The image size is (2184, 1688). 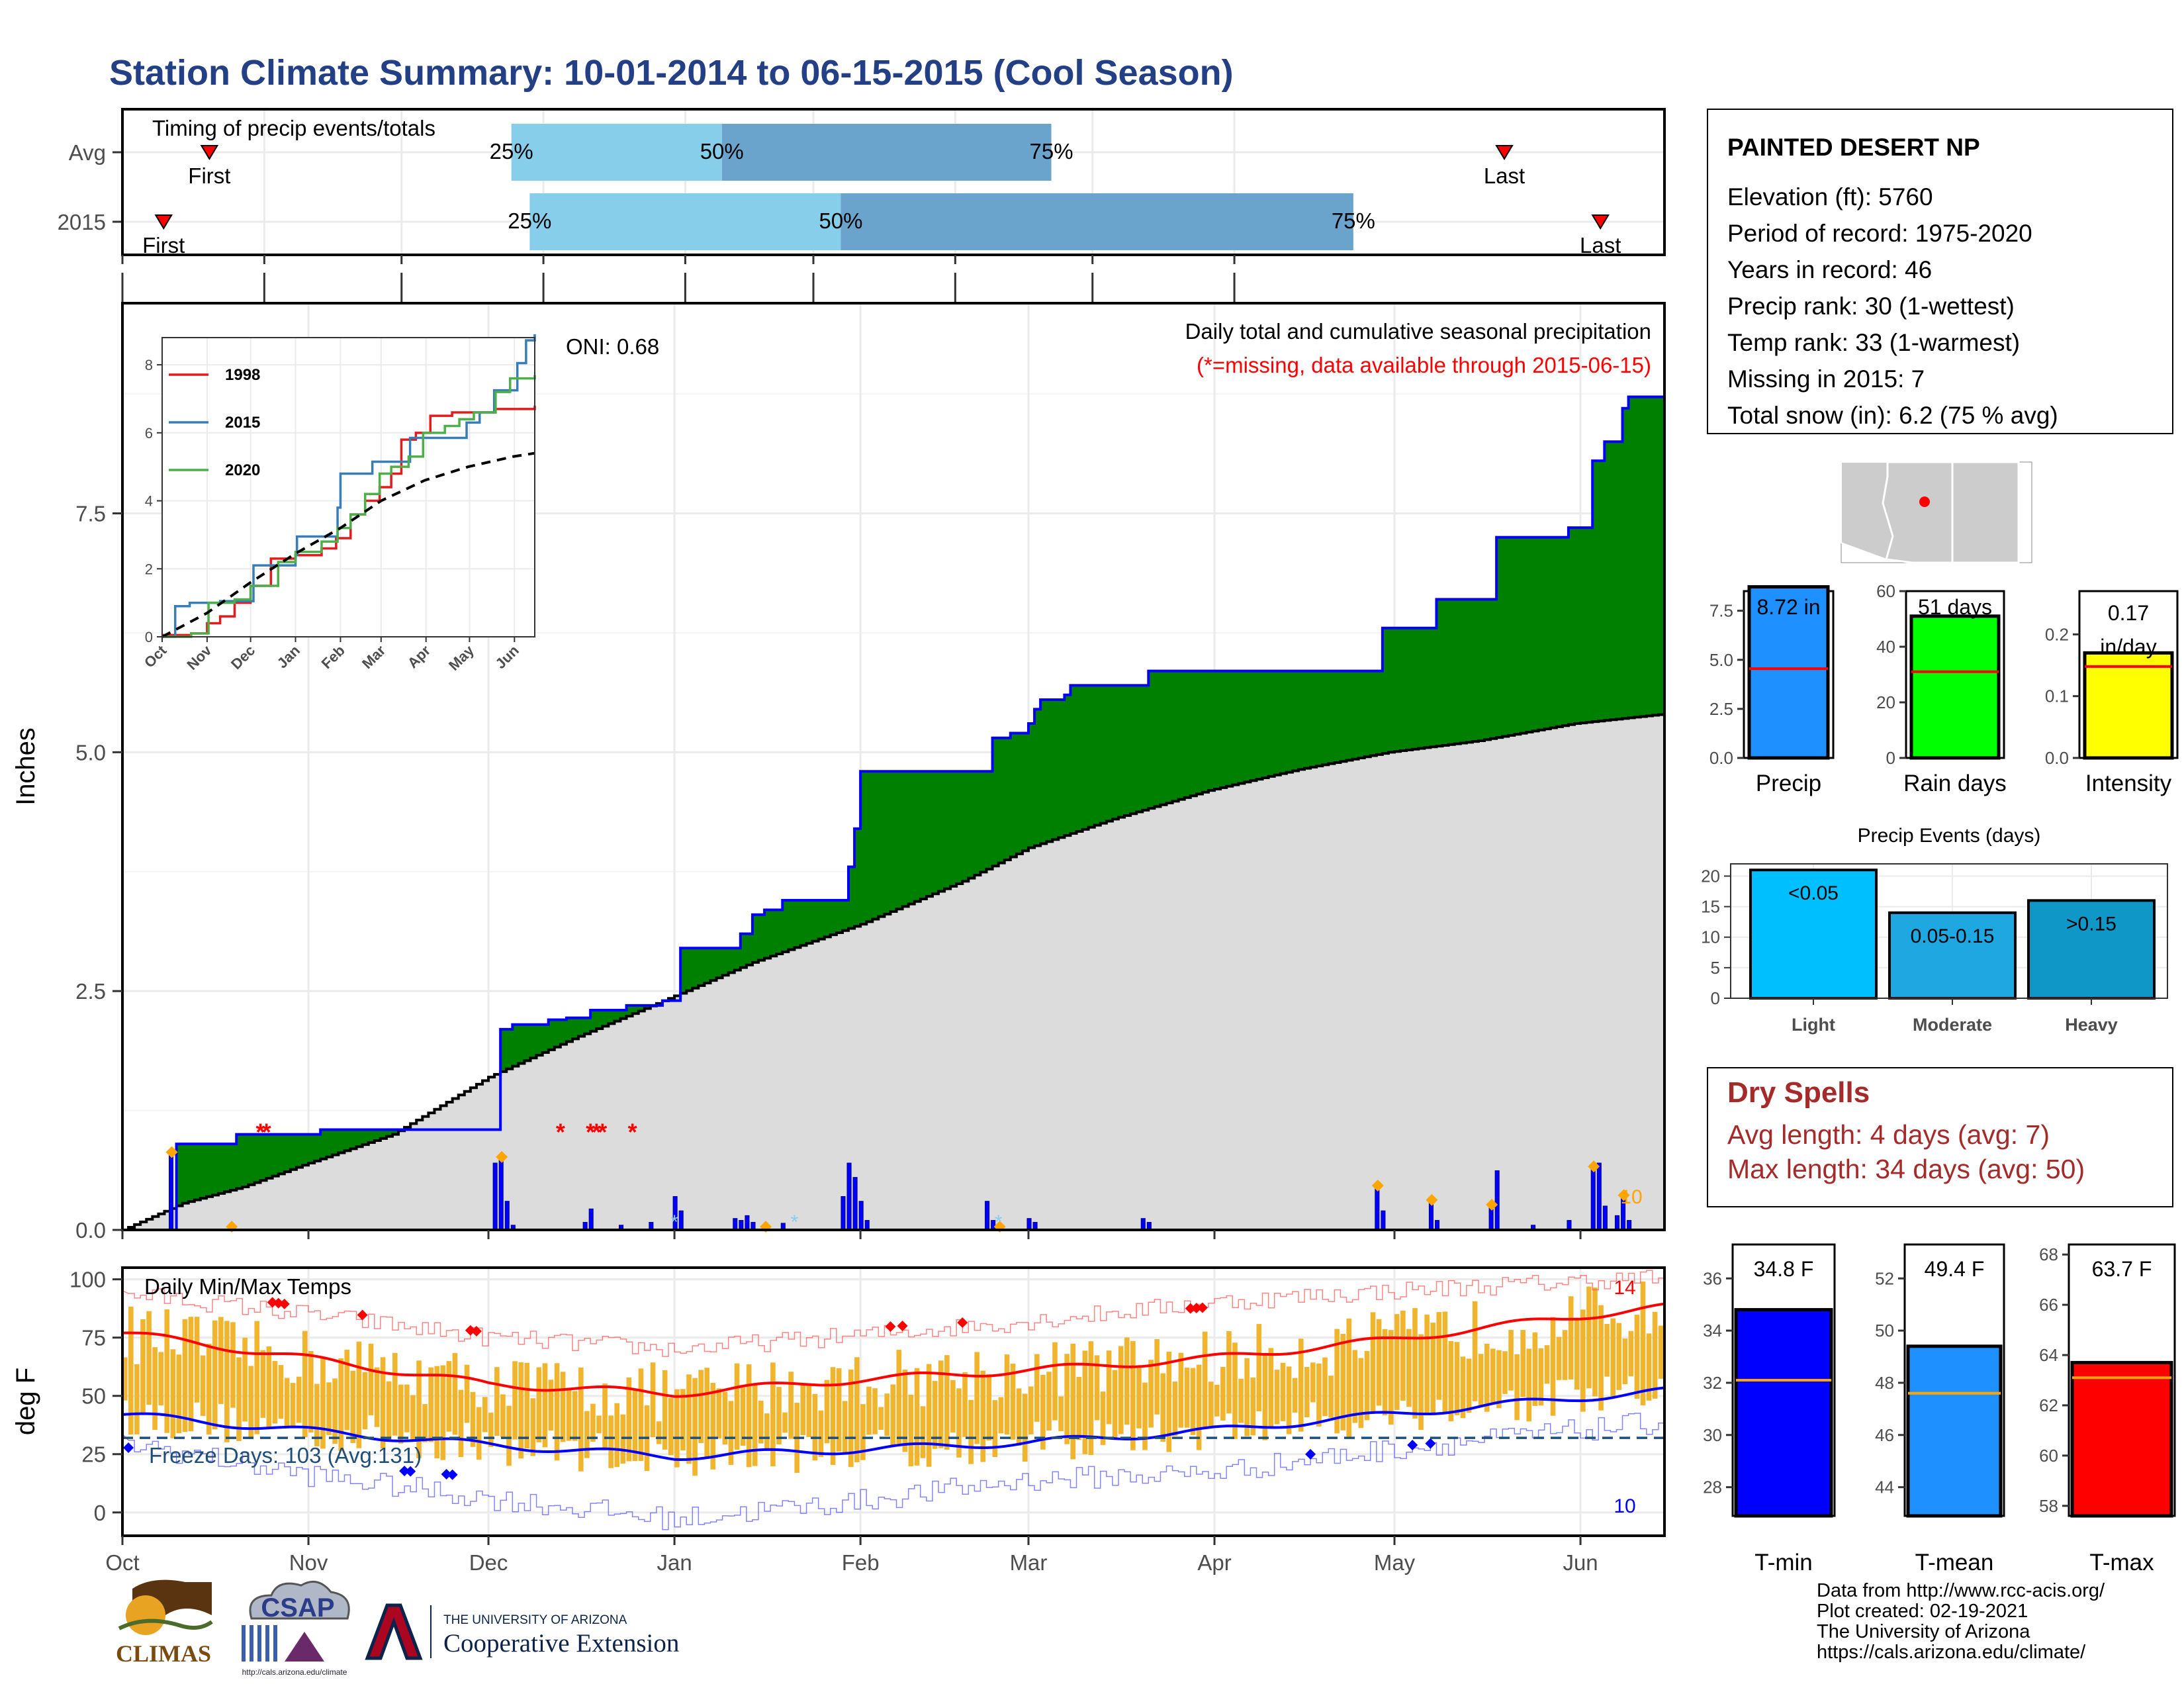 I want to click on temp-summary-ytick-label: 52, so click(x=1885, y=1278).